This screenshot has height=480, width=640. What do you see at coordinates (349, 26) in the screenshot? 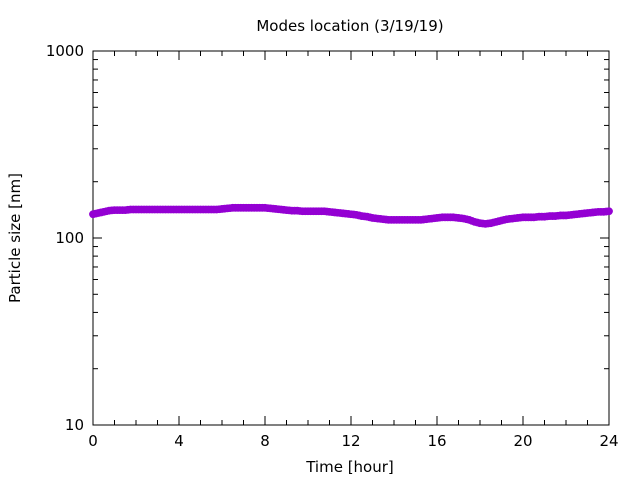
I see `chart-title: Modes location (3/19/19)` at bounding box center [349, 26].